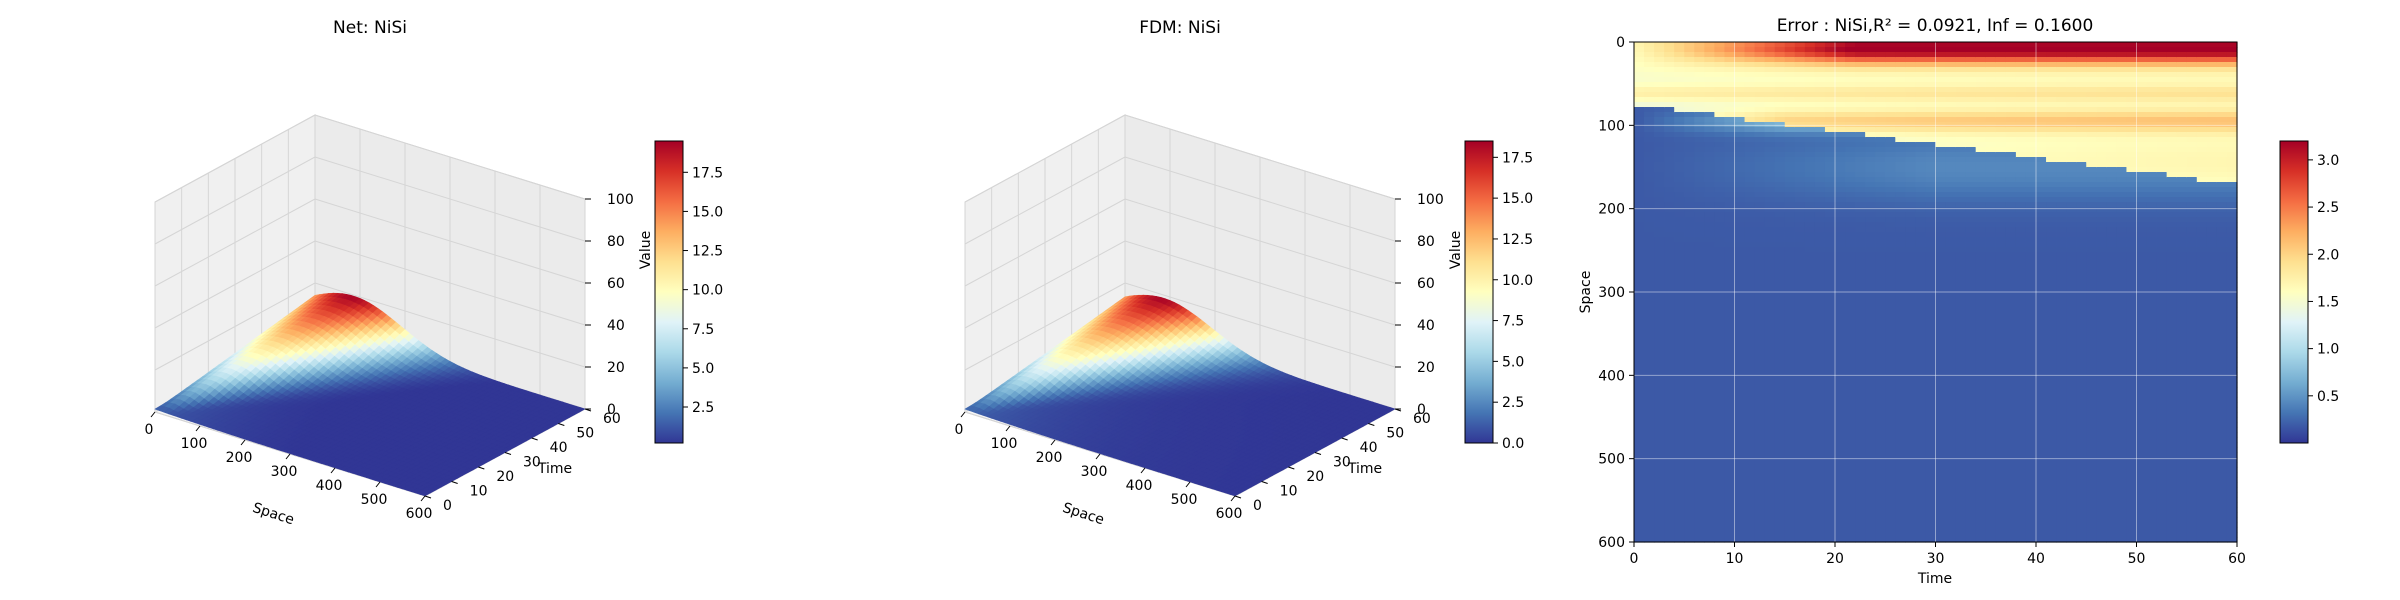 This screenshot has width=2400, height=600. Describe the element at coordinates (707, 291) in the screenshot. I see `colorbar-tick-label: 10.0` at that location.